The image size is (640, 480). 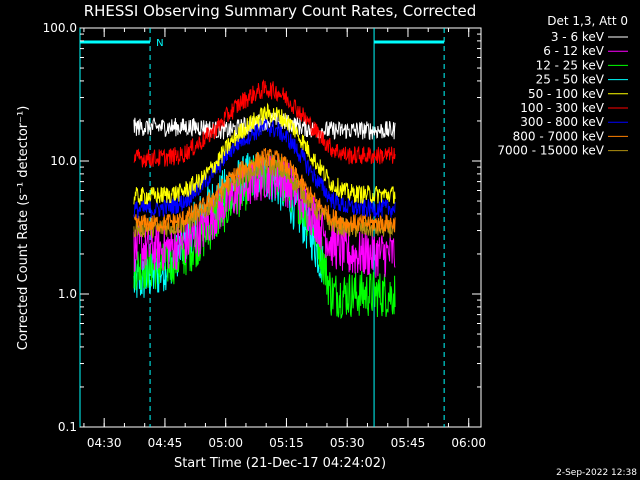 What do you see at coordinates (566, 94) in the screenshot?
I see `legend-label: 50 - 100 keV` at bounding box center [566, 94].